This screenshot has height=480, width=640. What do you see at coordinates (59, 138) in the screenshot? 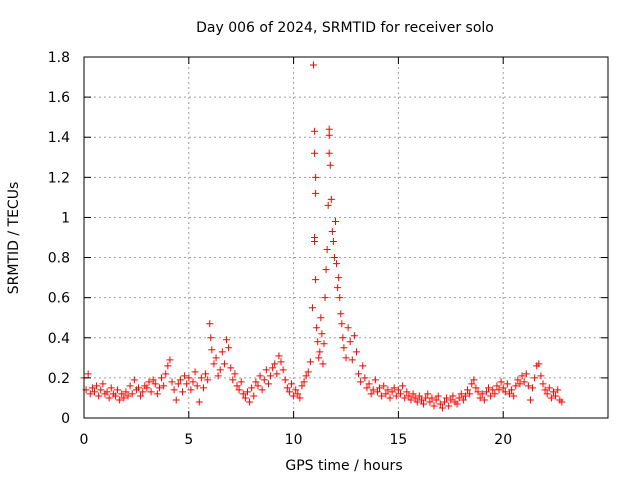
I see `y-tick-label: 1.4` at bounding box center [59, 138].